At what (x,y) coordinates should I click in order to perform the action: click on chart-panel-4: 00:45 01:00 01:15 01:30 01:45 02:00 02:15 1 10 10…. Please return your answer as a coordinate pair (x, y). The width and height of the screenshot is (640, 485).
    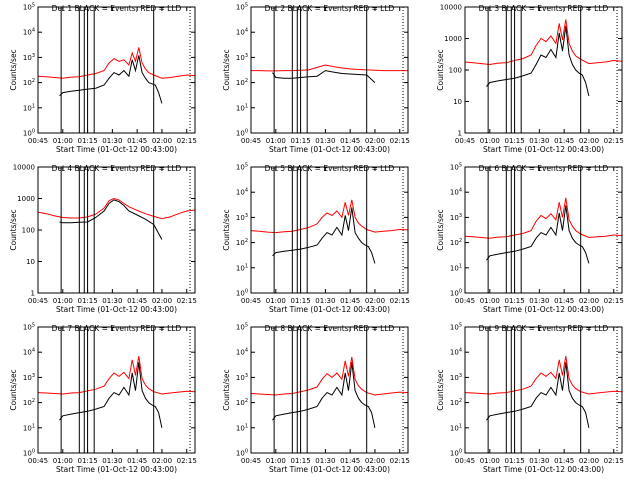
    Looking at the image, I should click on (103, 239).